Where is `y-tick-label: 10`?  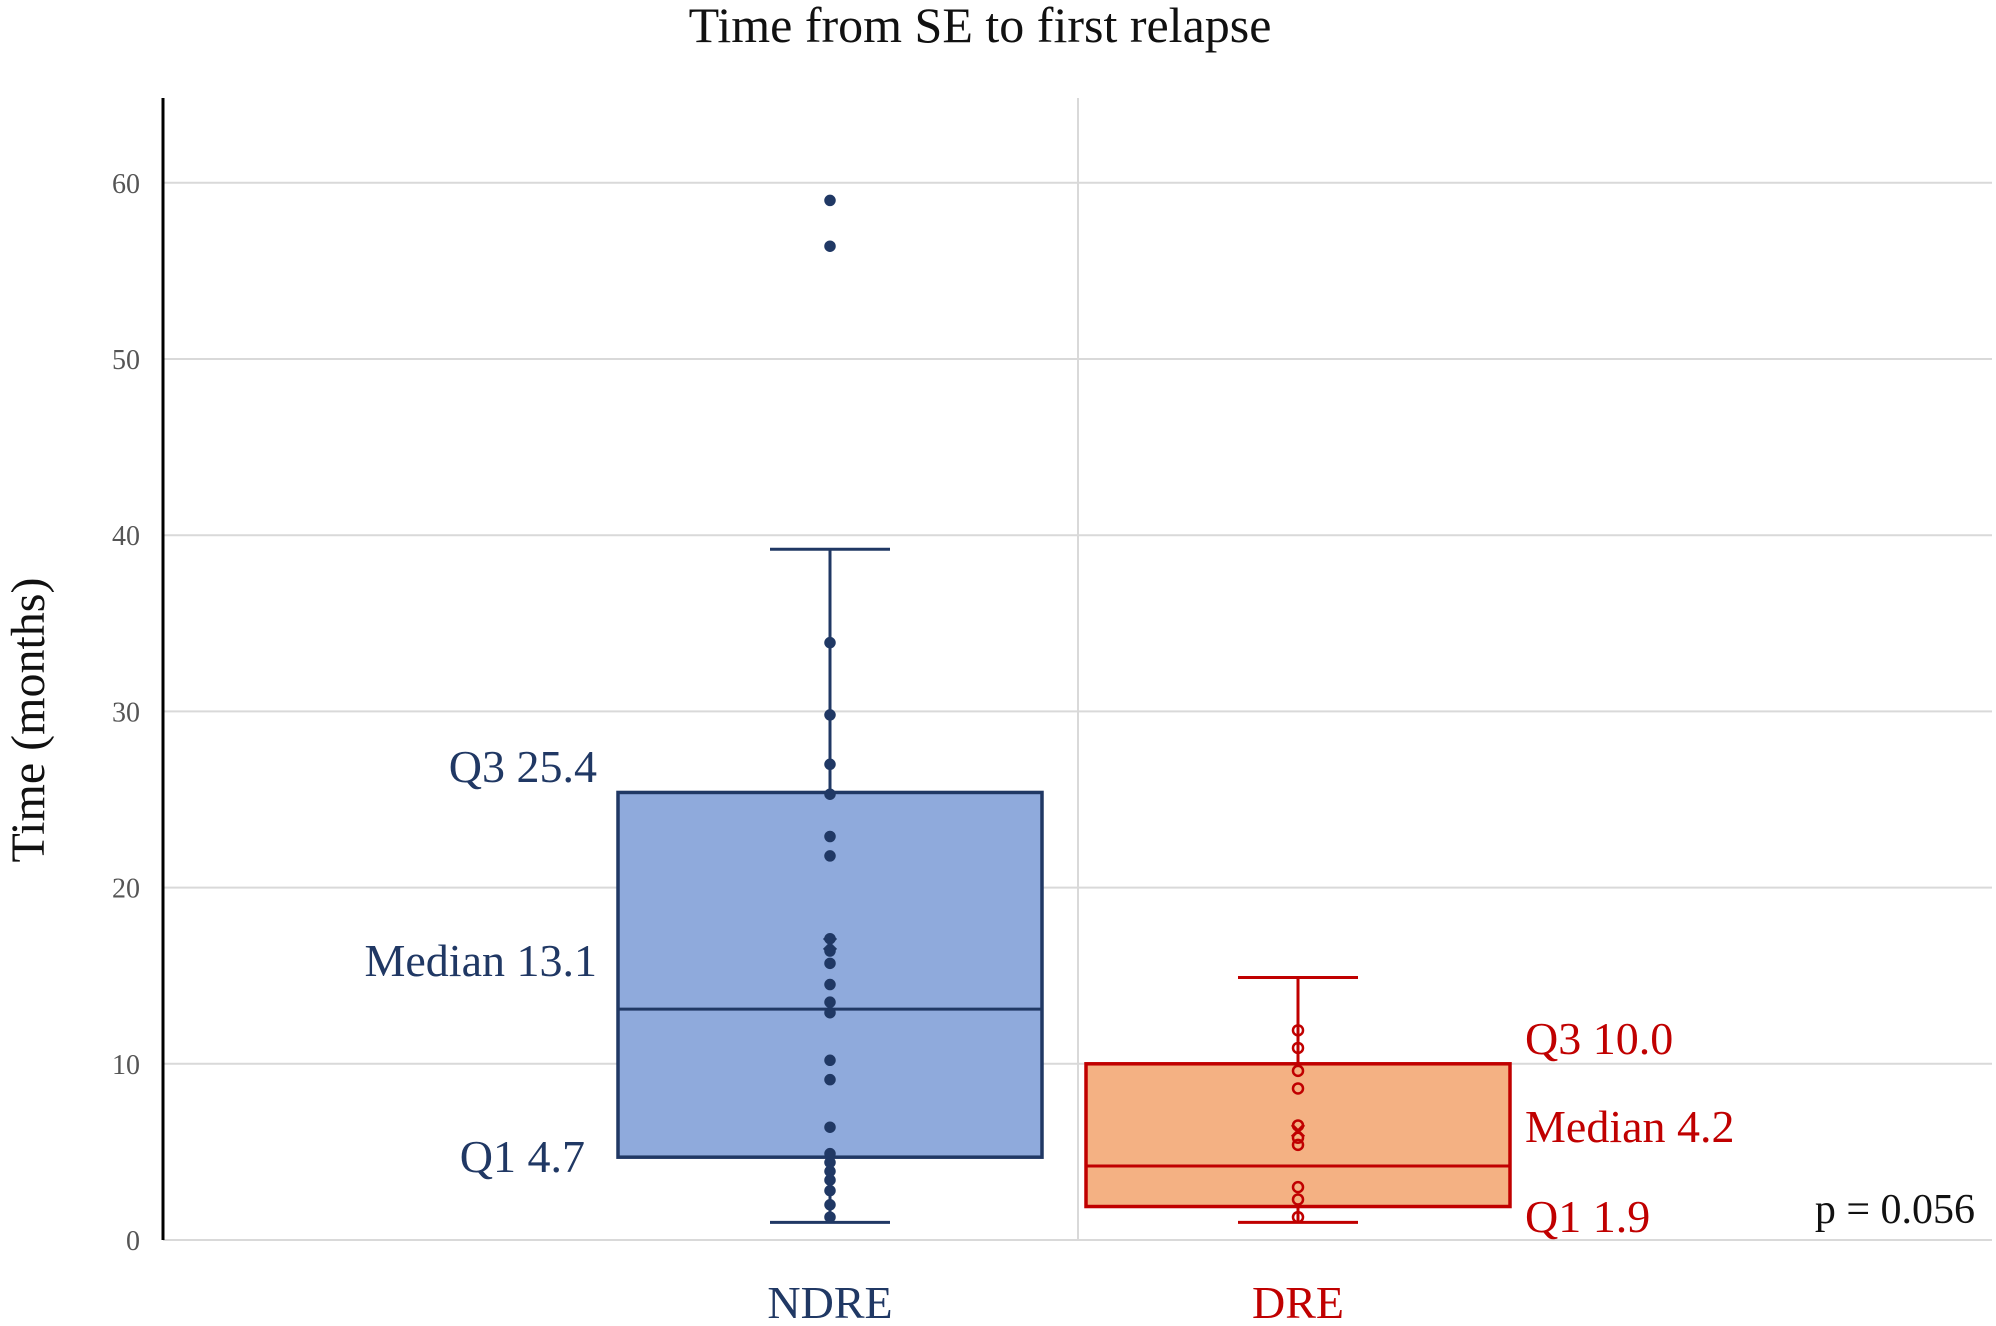 y-tick-label: 10 is located at coordinates (126, 1065).